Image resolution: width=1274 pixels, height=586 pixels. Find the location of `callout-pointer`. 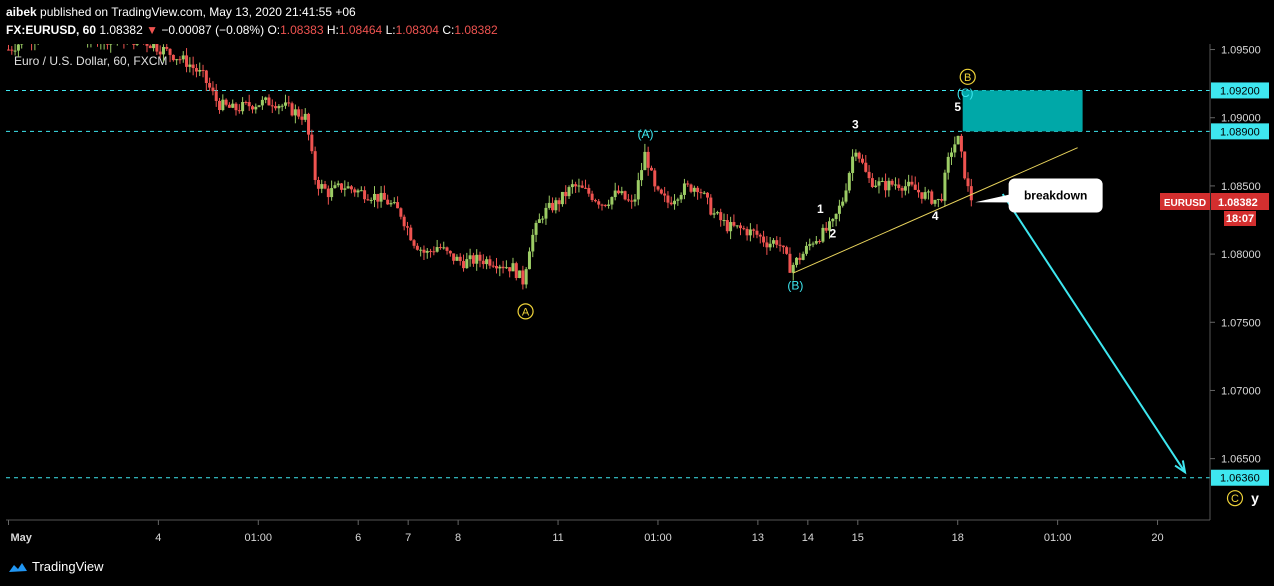

callout-pointer is located at coordinates (997, 197).